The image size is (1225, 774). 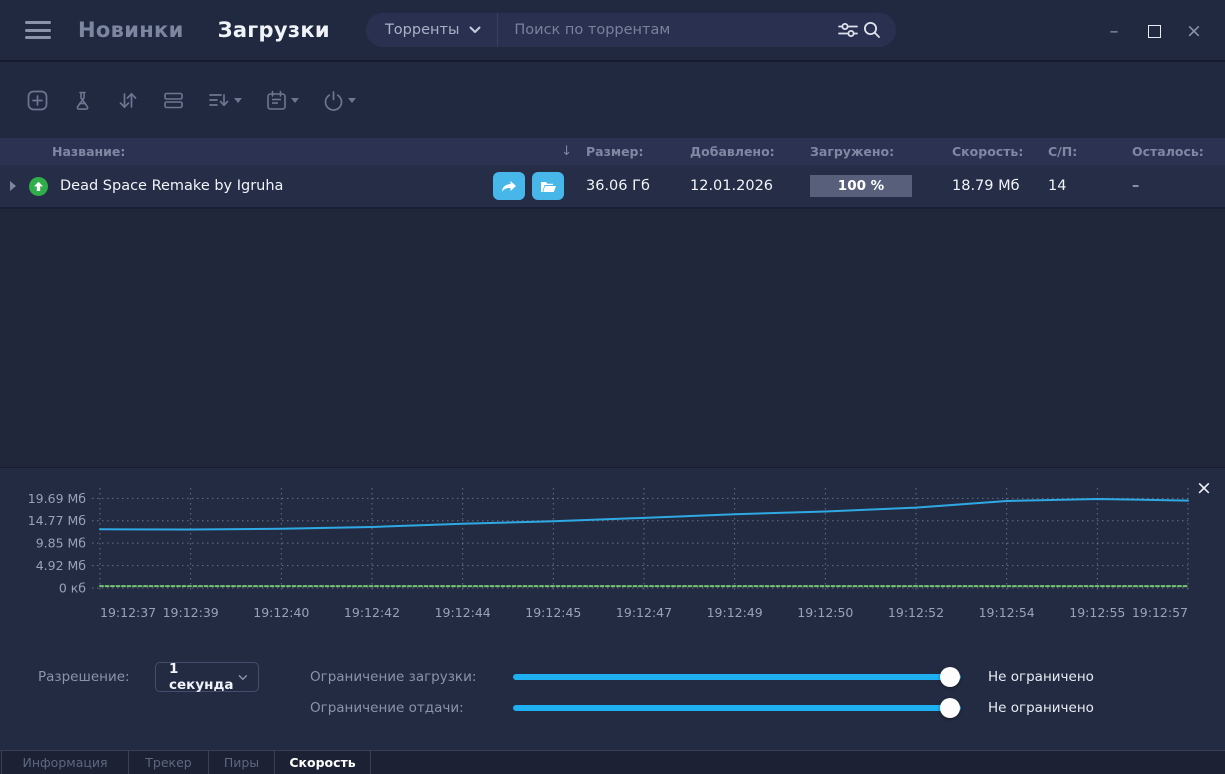 I want to click on y-tick-label: 19.69 Мб, so click(x=57, y=498).